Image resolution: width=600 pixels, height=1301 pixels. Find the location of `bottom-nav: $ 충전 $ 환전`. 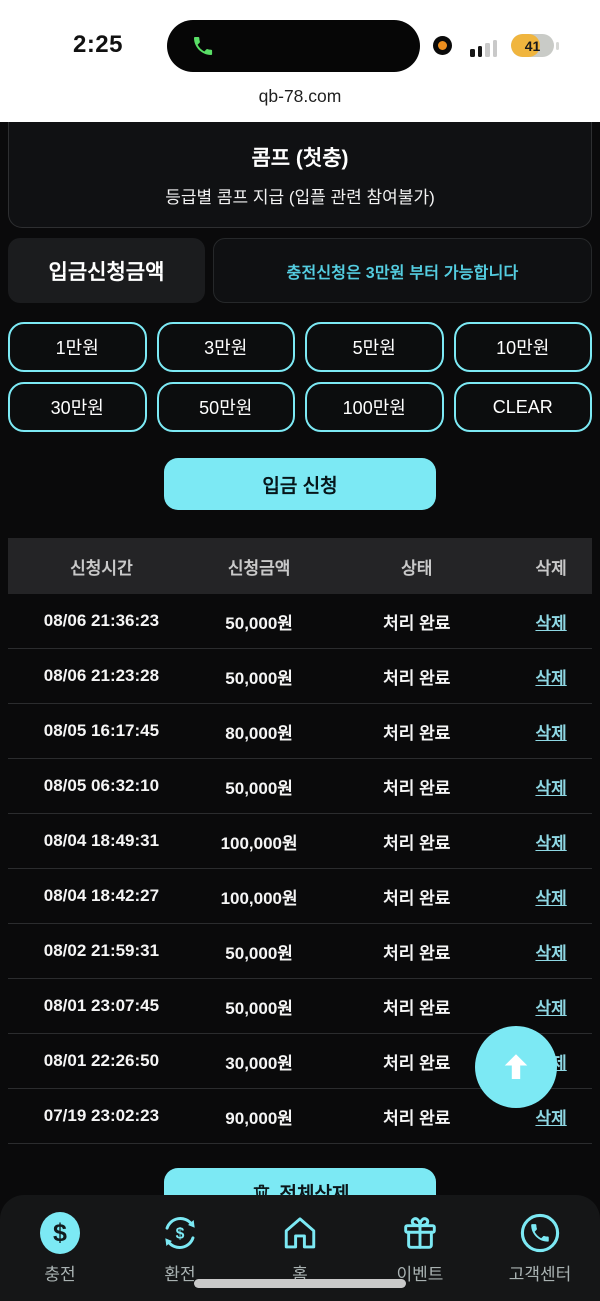

bottom-nav: $ 충전 $ 환전 is located at coordinates (300, 1248).